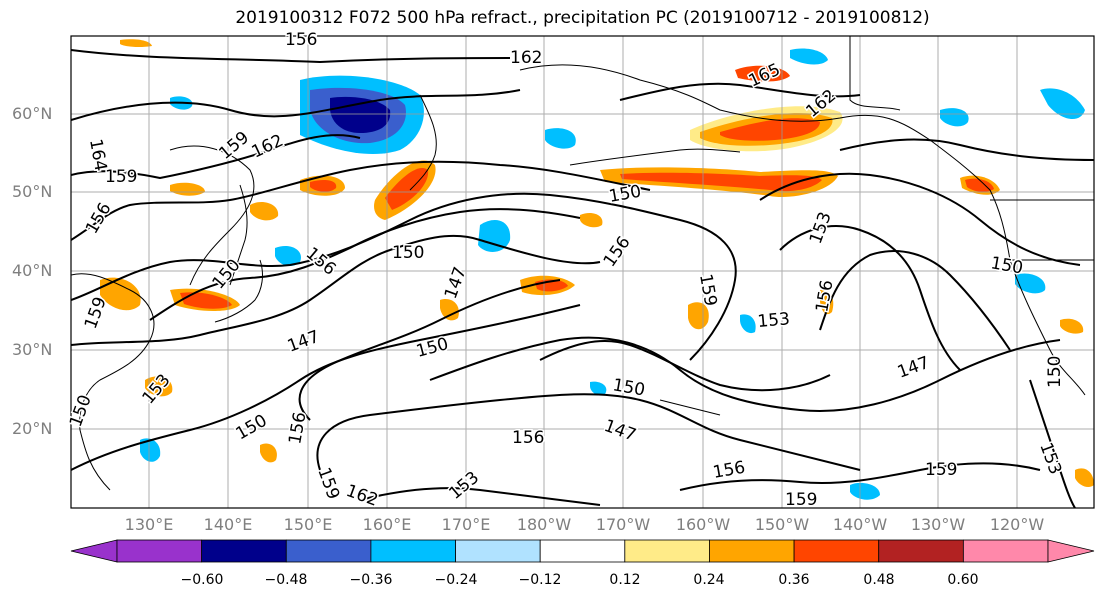 This screenshot has height=601, width=1105. Describe the element at coordinates (1017, 524) in the screenshot. I see `lon-label: 120°W` at that location.